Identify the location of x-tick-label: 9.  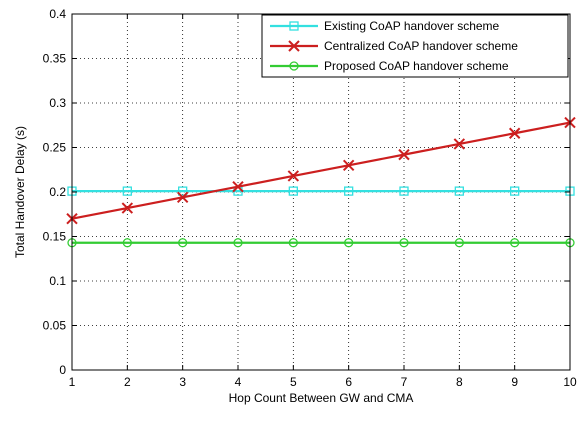
(514, 382).